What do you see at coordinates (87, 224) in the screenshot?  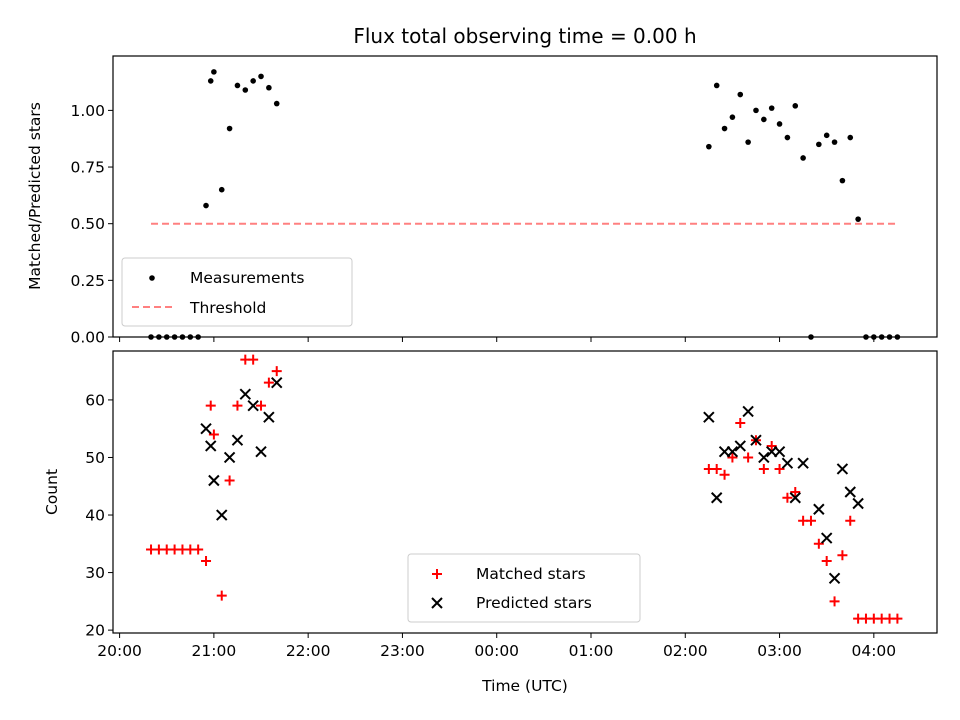 I see `y-tick-label: 0.50` at bounding box center [87, 224].